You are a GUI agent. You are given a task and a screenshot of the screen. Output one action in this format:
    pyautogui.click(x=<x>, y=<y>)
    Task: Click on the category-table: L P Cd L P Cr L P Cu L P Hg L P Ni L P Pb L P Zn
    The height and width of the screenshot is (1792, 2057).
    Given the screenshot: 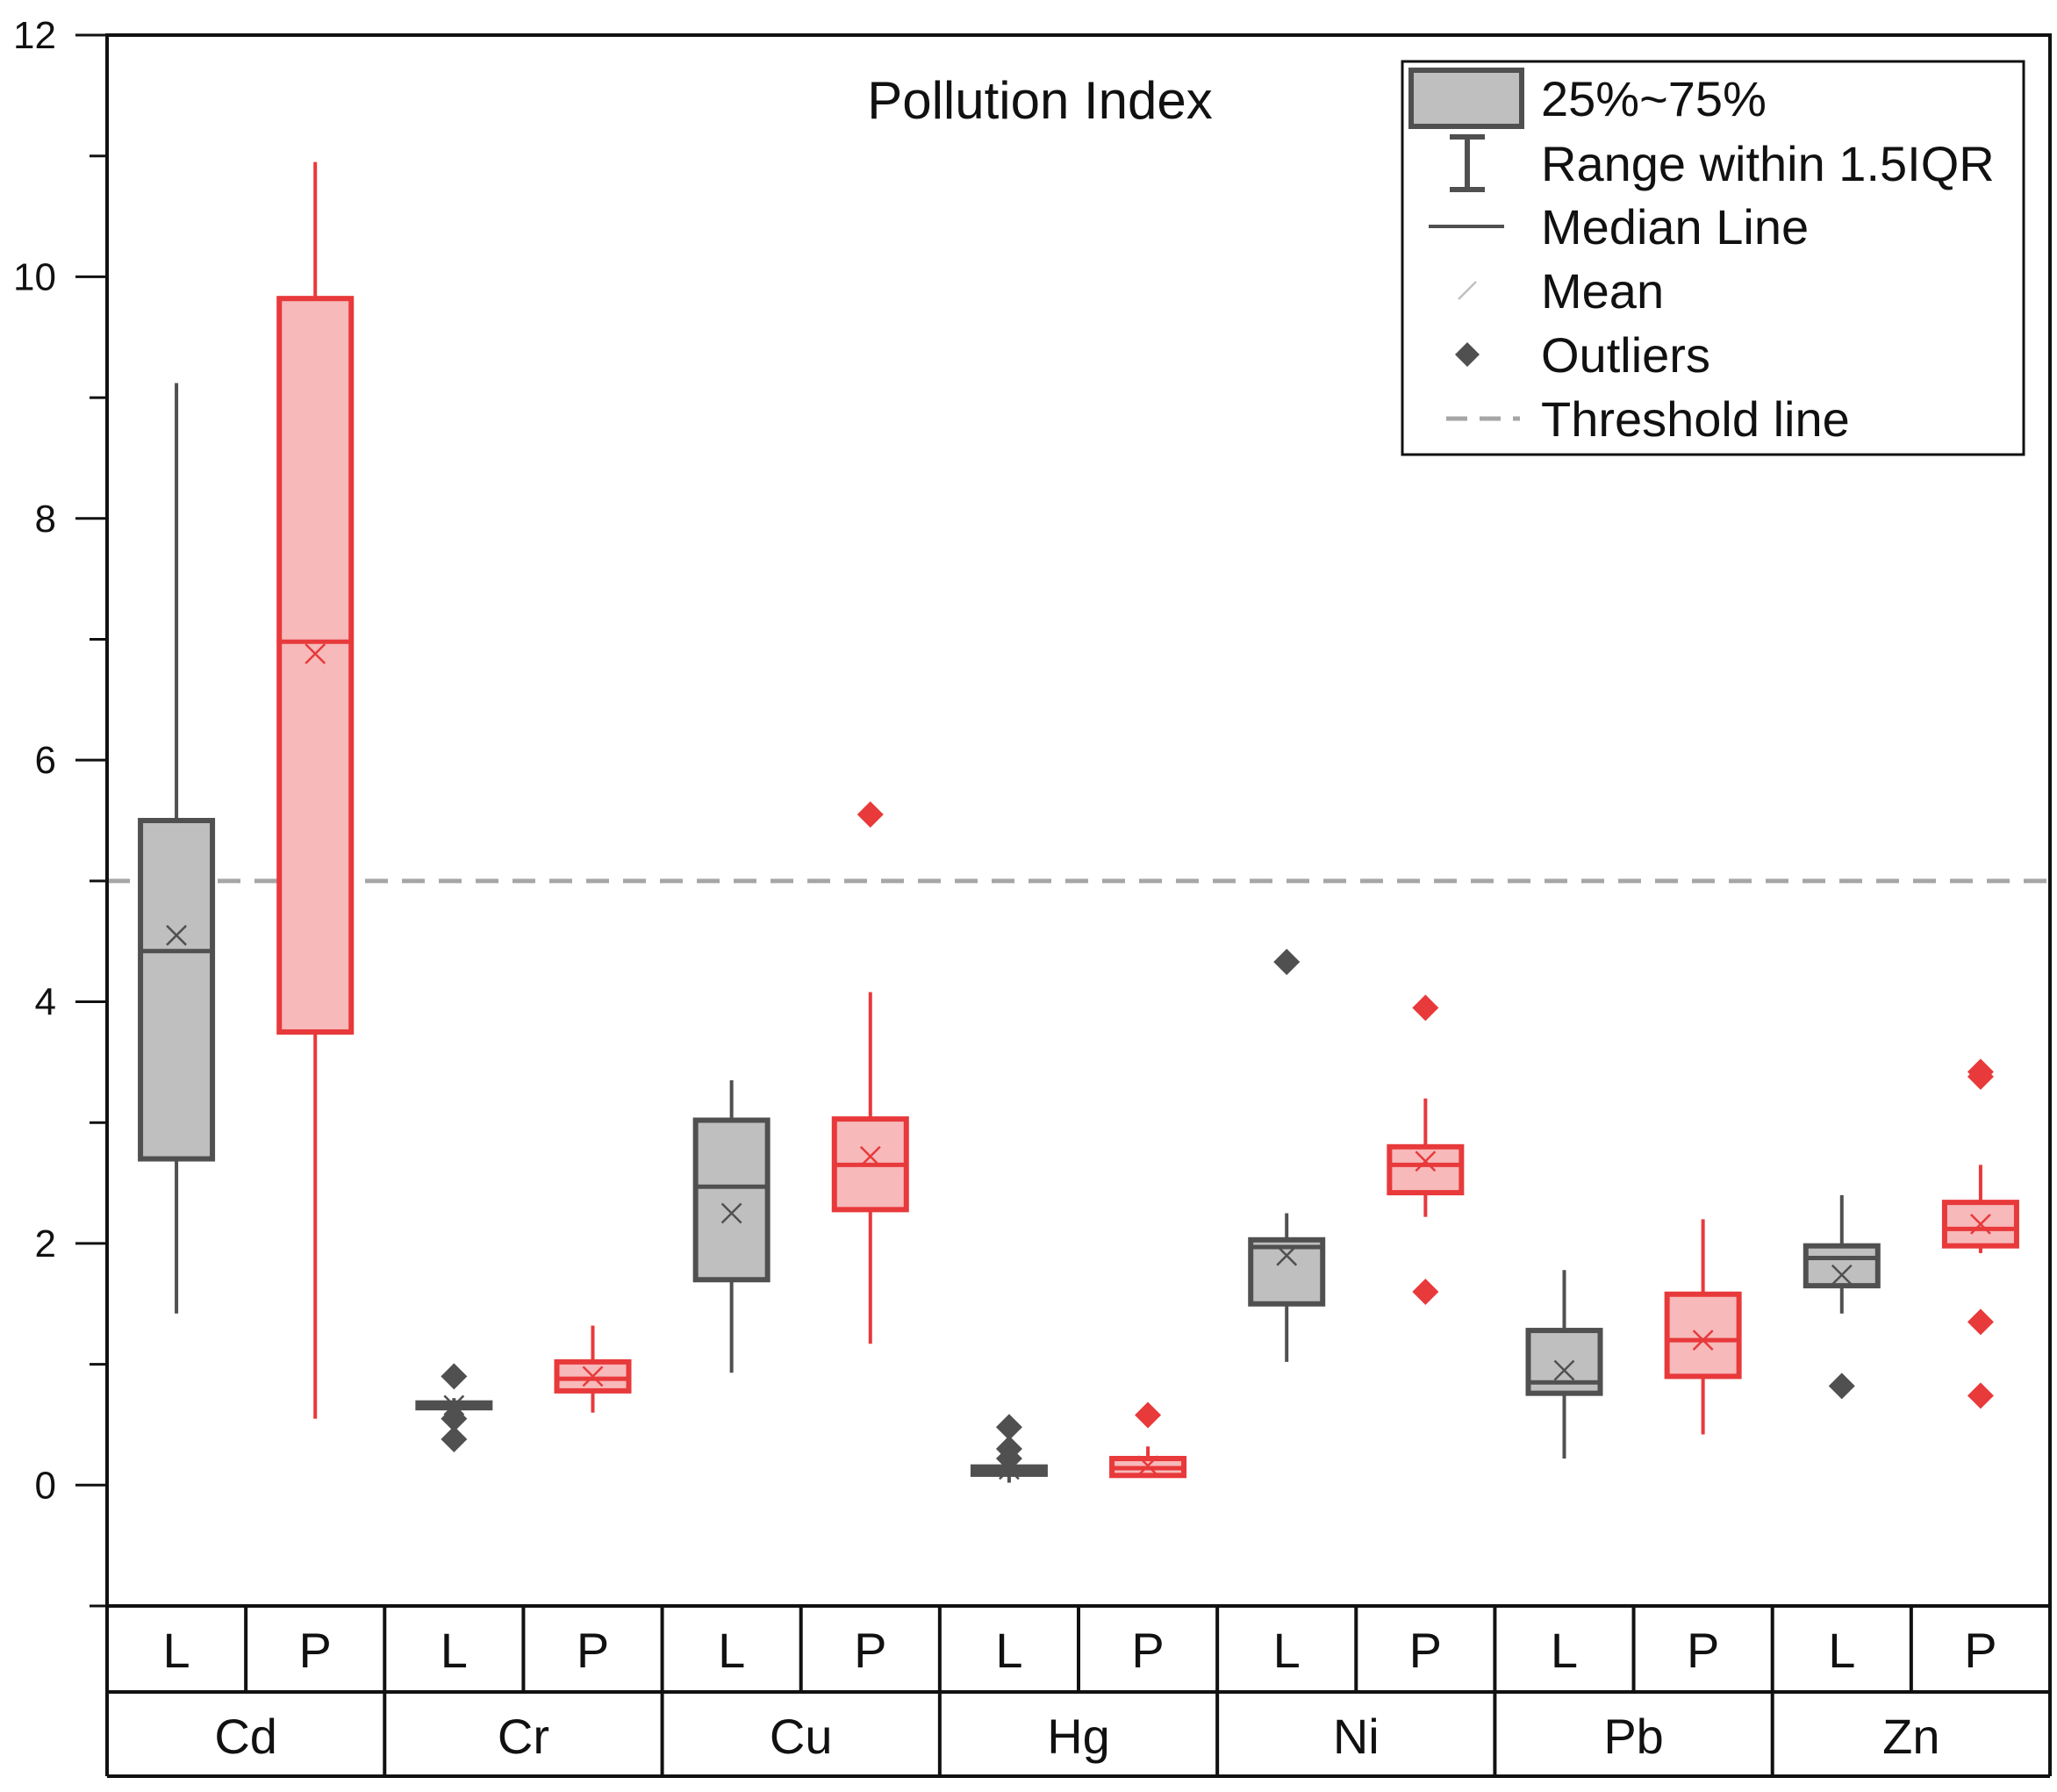 What is the action you would take?
    pyautogui.click(x=1078, y=1692)
    